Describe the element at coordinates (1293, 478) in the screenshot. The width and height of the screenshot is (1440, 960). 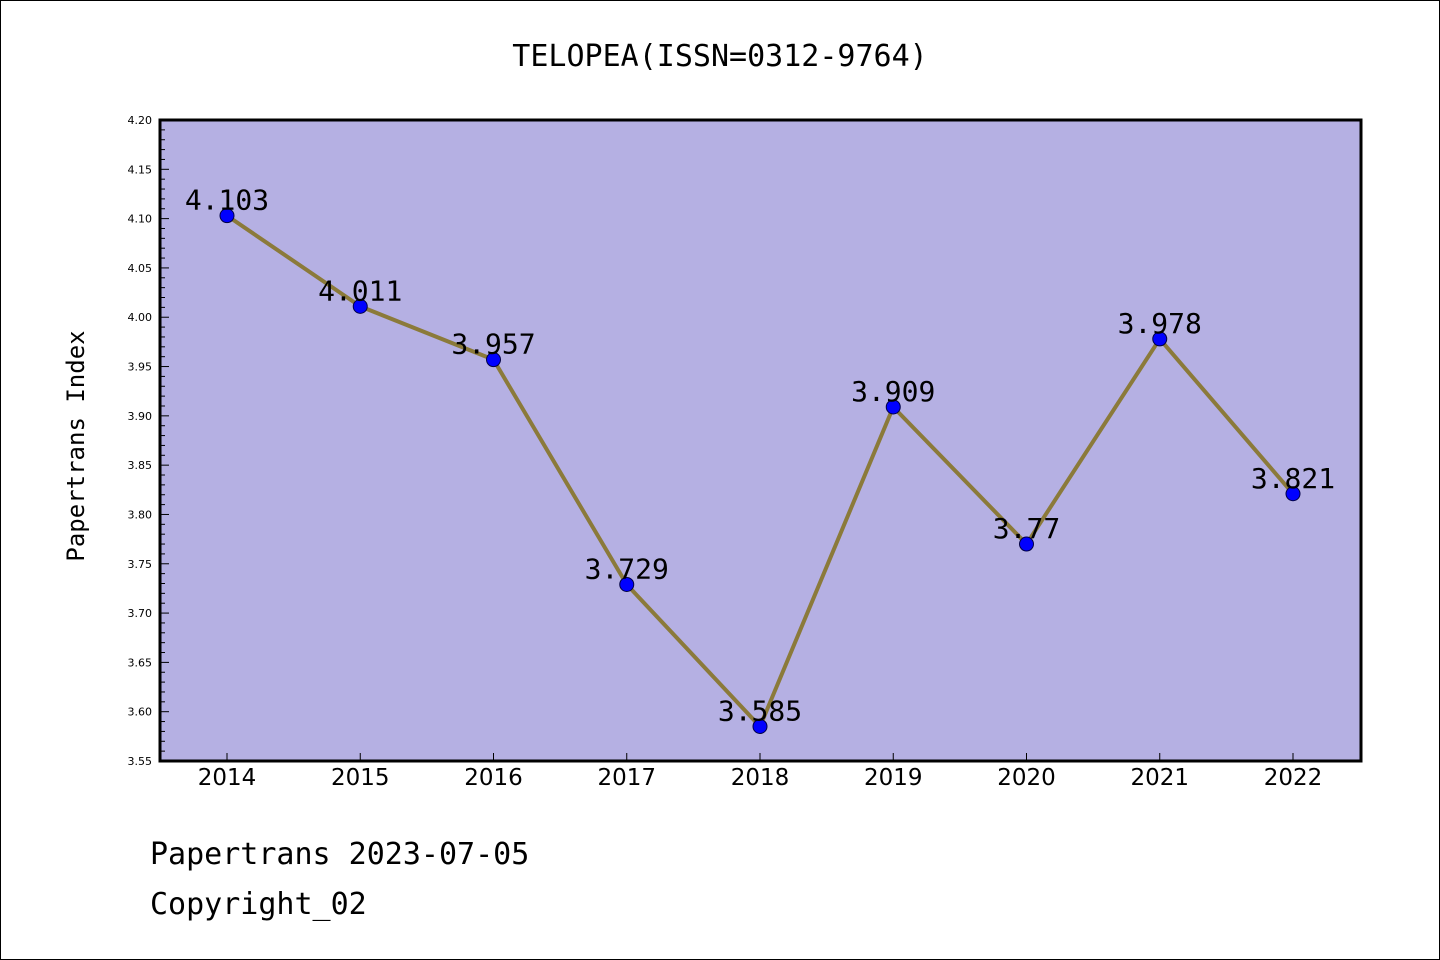
I see `data-label: 3.821` at that location.